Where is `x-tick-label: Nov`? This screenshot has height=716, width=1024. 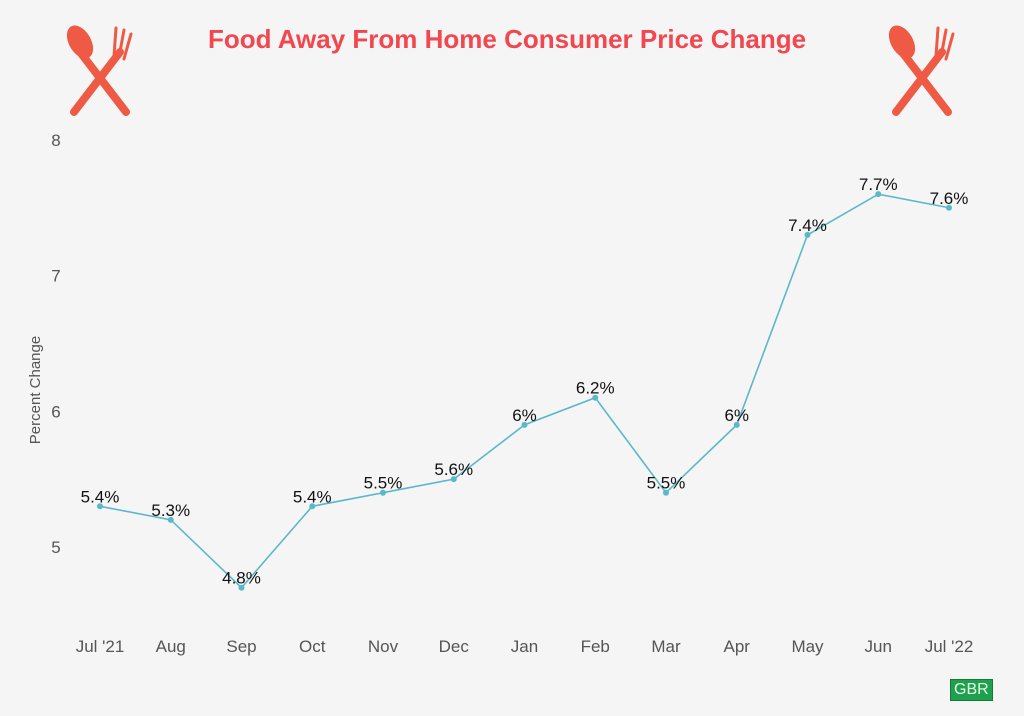 x-tick-label: Nov is located at coordinates (383, 646).